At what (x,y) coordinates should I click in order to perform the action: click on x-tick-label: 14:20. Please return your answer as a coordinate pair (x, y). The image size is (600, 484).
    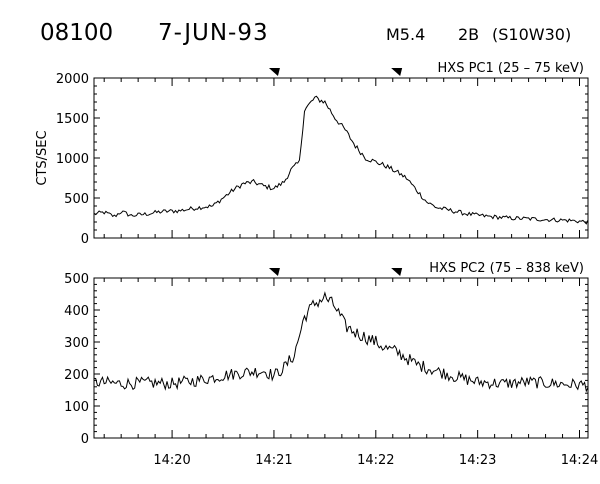
    Looking at the image, I should click on (171, 460).